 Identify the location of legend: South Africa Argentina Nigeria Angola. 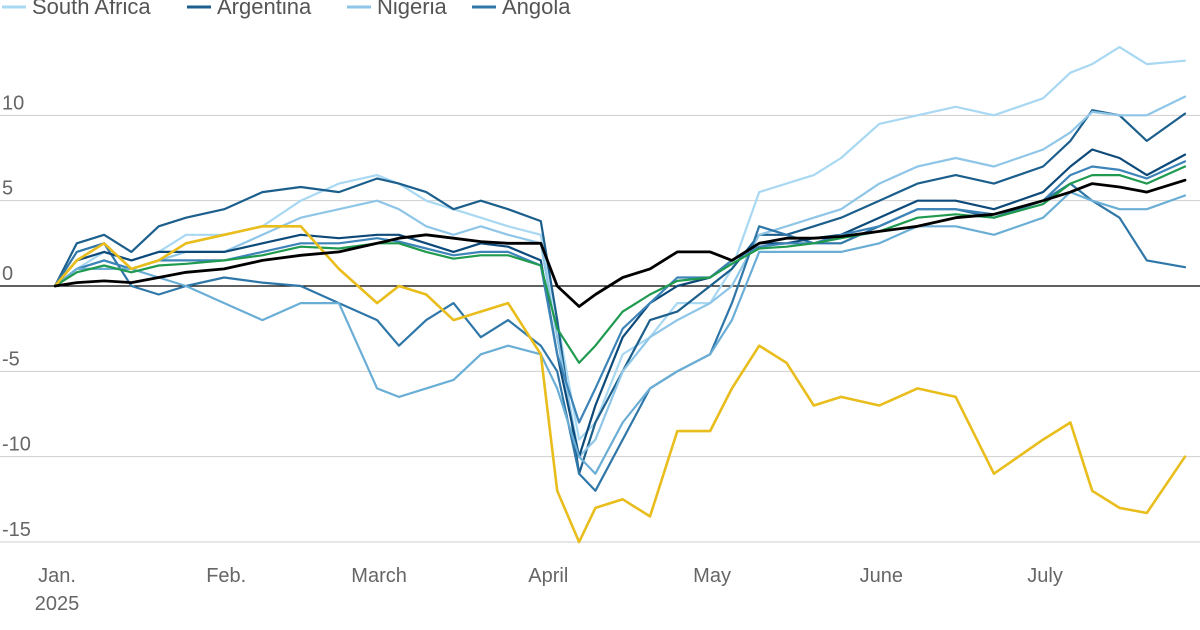
(286, 9).